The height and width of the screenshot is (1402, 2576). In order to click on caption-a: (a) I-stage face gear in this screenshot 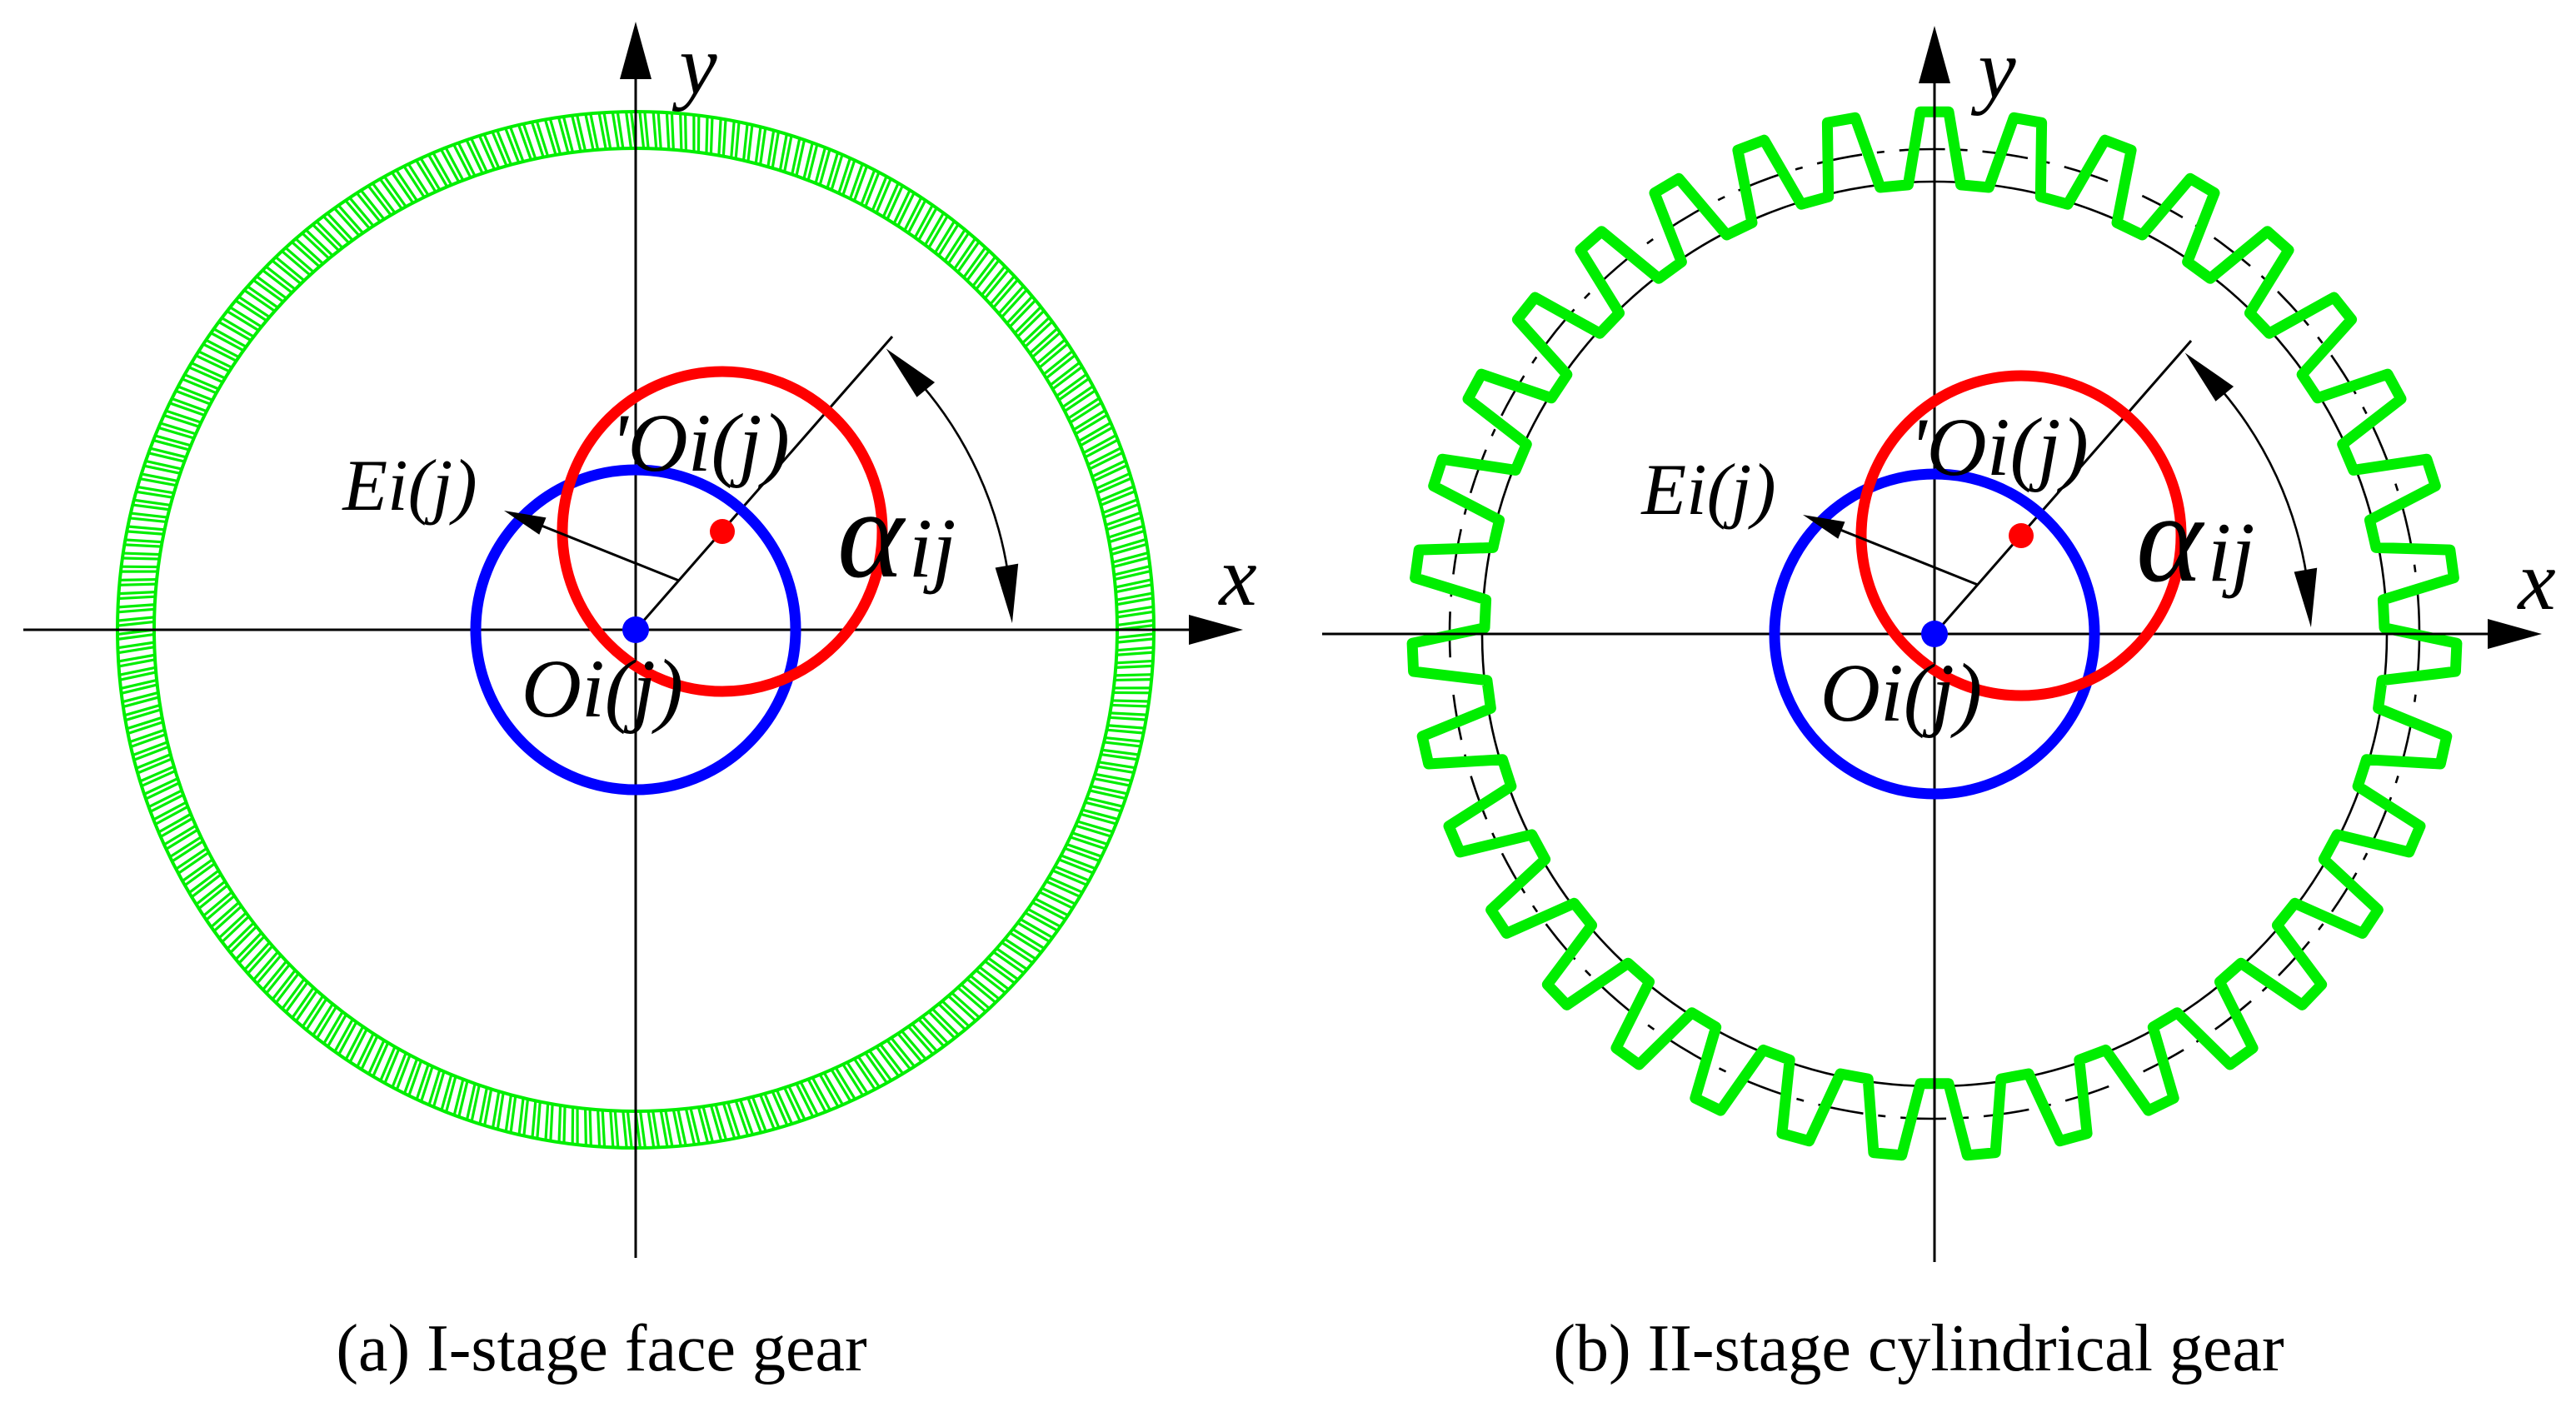, I will do `click(601, 1348)`.